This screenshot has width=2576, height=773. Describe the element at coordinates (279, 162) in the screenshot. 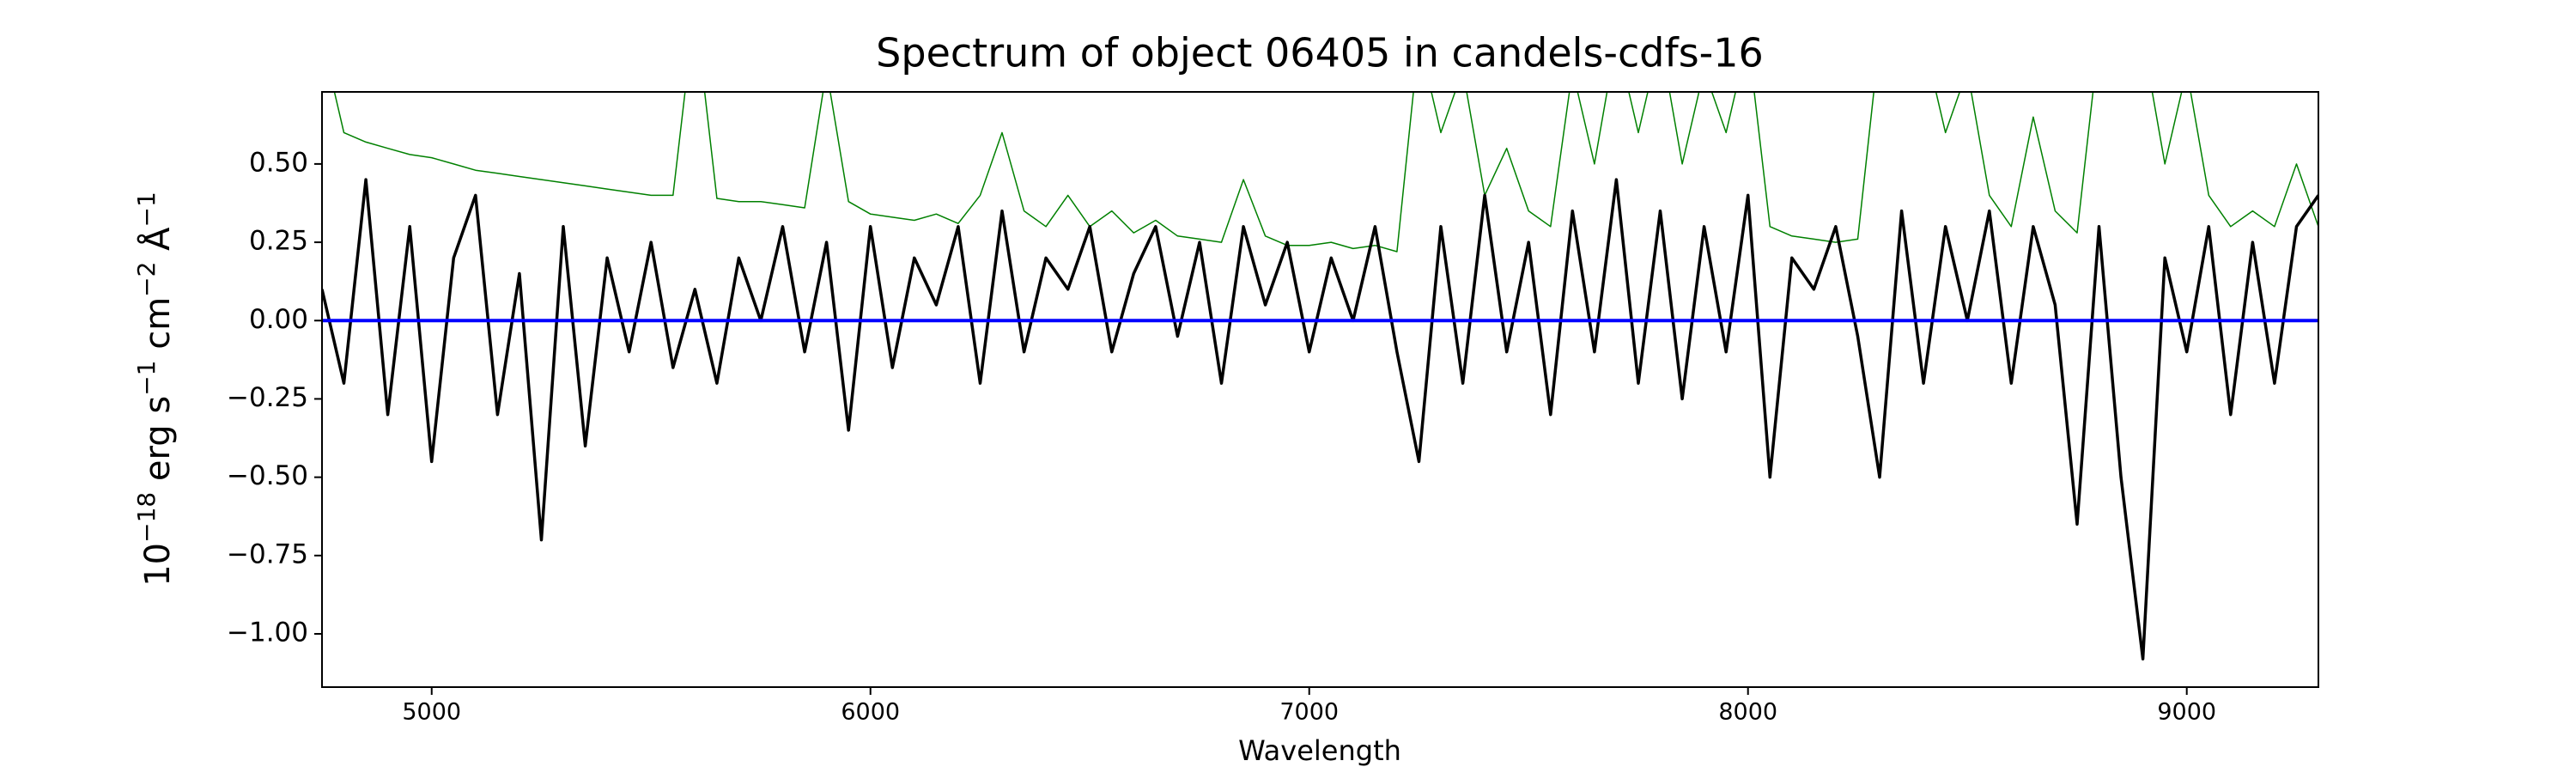

I see `y-tick-label: 0.50` at that location.